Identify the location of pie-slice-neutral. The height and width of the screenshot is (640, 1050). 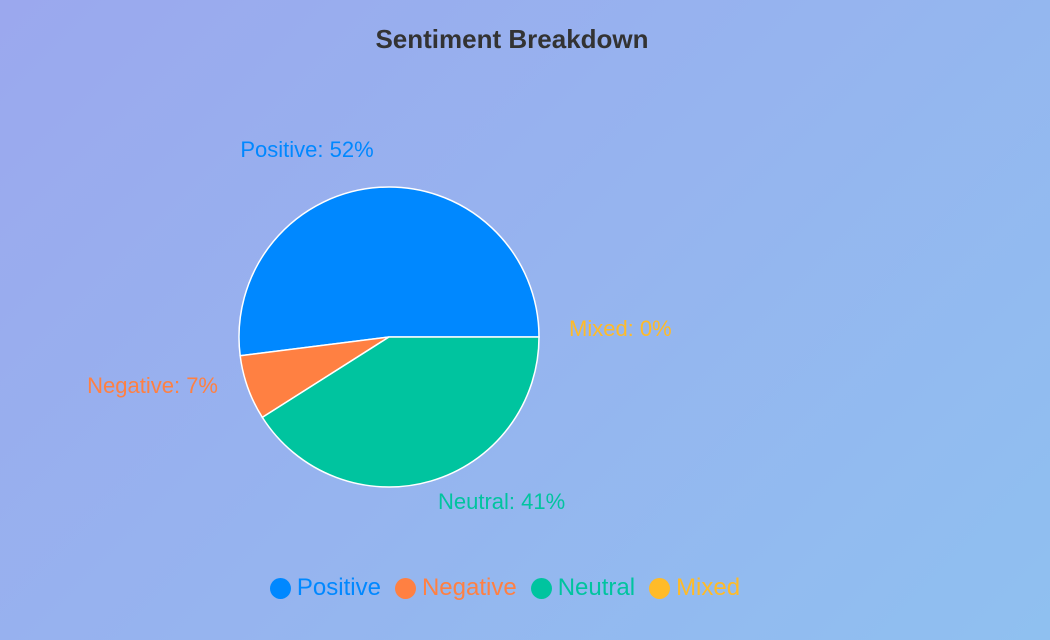
(400, 412).